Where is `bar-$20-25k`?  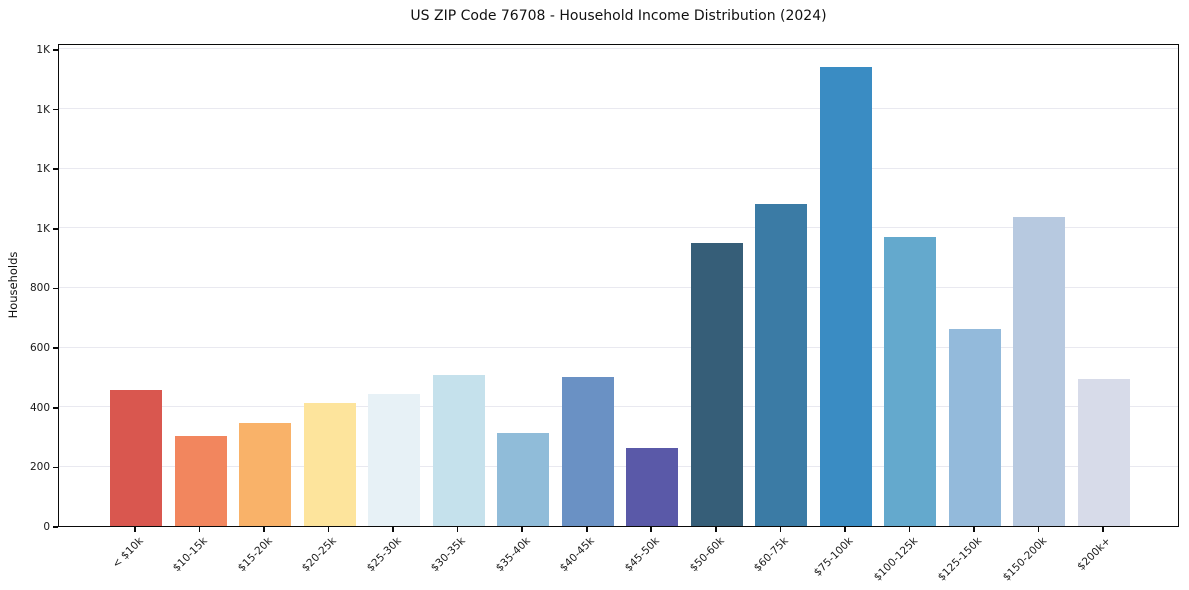
bar-$20-25k is located at coordinates (329, 464).